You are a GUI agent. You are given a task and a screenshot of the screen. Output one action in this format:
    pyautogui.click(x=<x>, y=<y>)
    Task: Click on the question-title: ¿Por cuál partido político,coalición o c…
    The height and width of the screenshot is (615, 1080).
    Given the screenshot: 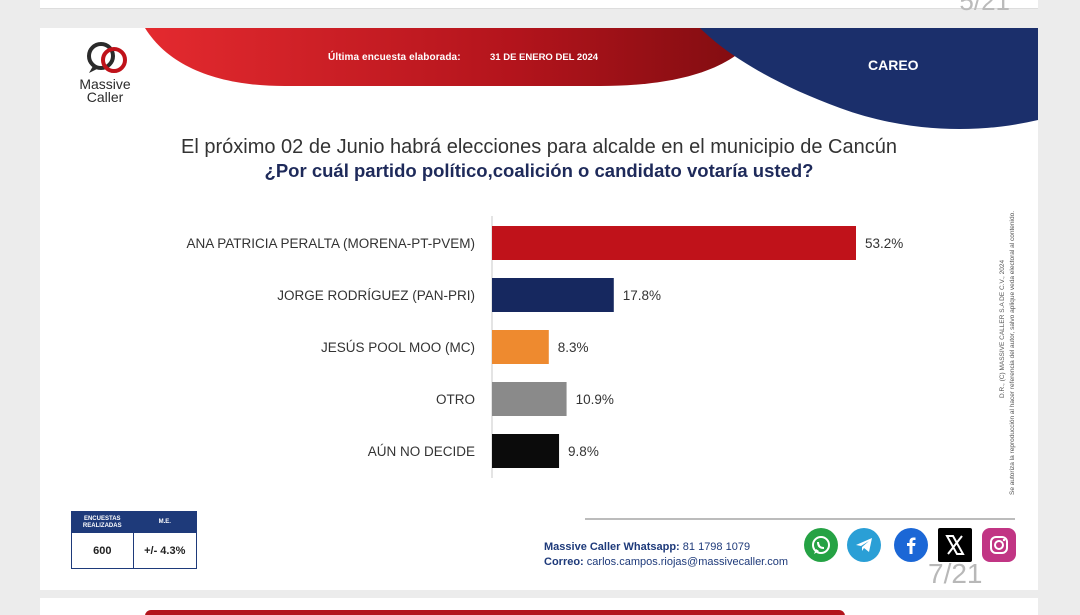 What is the action you would take?
    pyautogui.click(x=539, y=170)
    